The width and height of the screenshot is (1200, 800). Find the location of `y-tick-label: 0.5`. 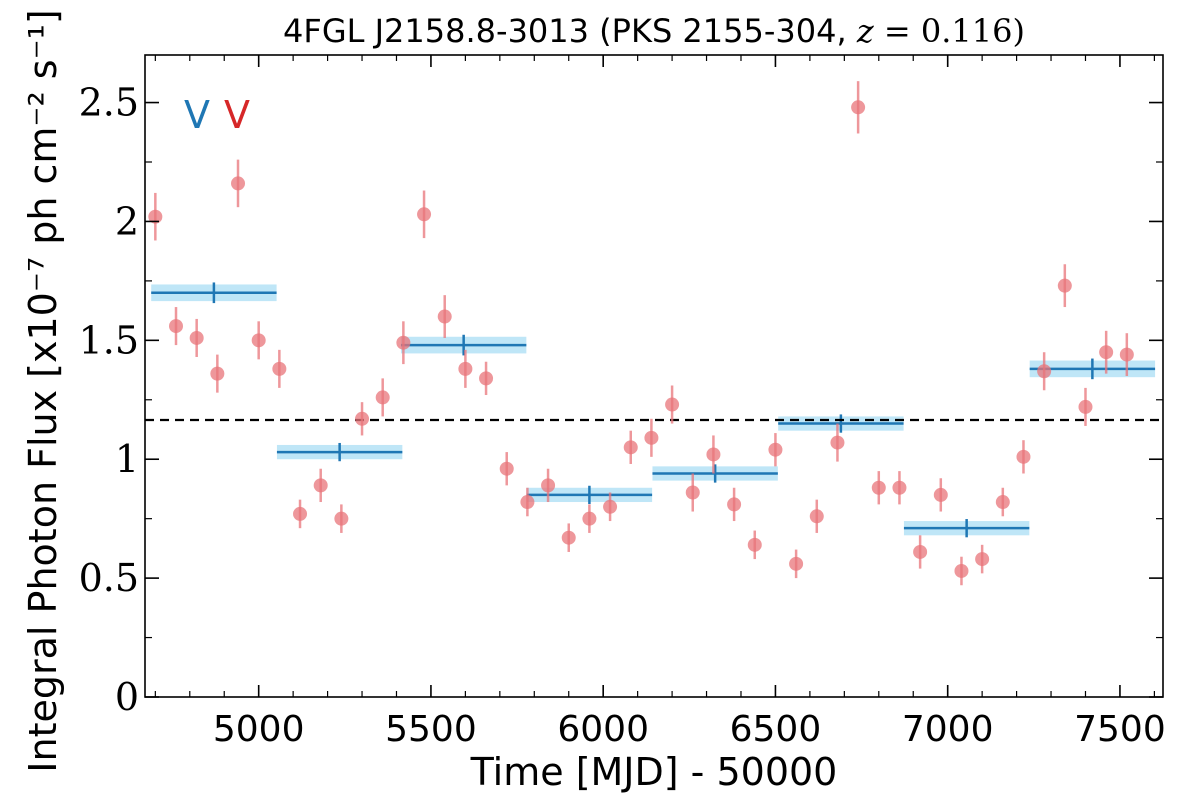

y-tick-label: 0.5 is located at coordinates (109, 578).